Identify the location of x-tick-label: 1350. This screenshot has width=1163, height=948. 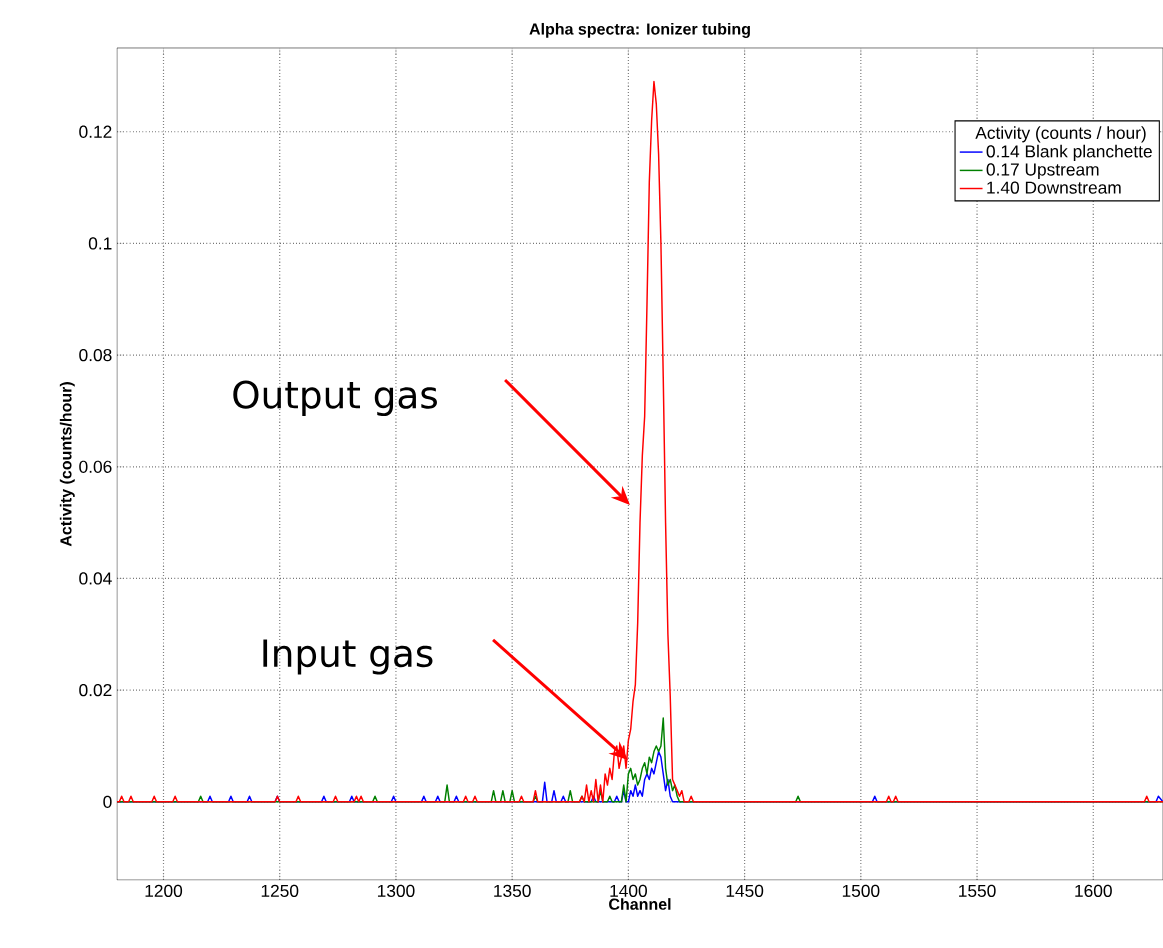
(512, 890).